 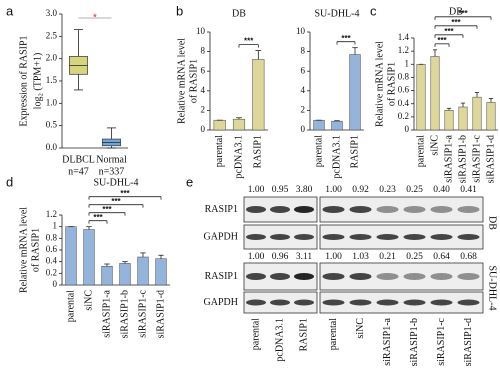 I want to click on n-label: n=337, so click(x=112, y=171).